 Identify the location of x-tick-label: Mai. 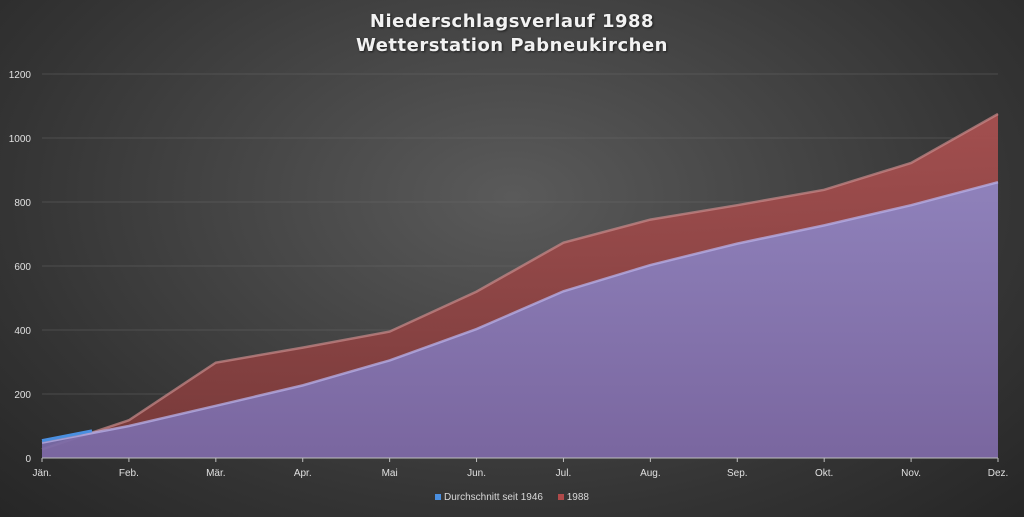
(390, 473).